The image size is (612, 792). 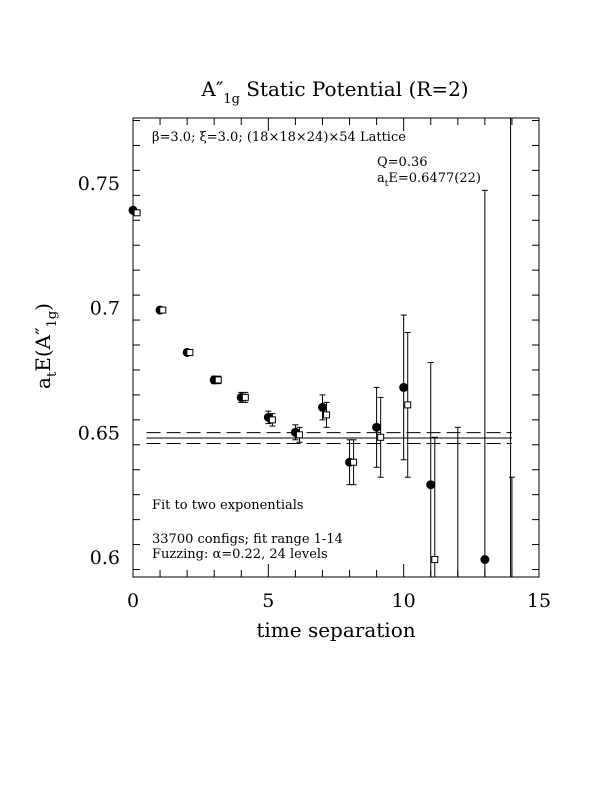 I want to click on ylabel-a: a, so click(x=43, y=383).